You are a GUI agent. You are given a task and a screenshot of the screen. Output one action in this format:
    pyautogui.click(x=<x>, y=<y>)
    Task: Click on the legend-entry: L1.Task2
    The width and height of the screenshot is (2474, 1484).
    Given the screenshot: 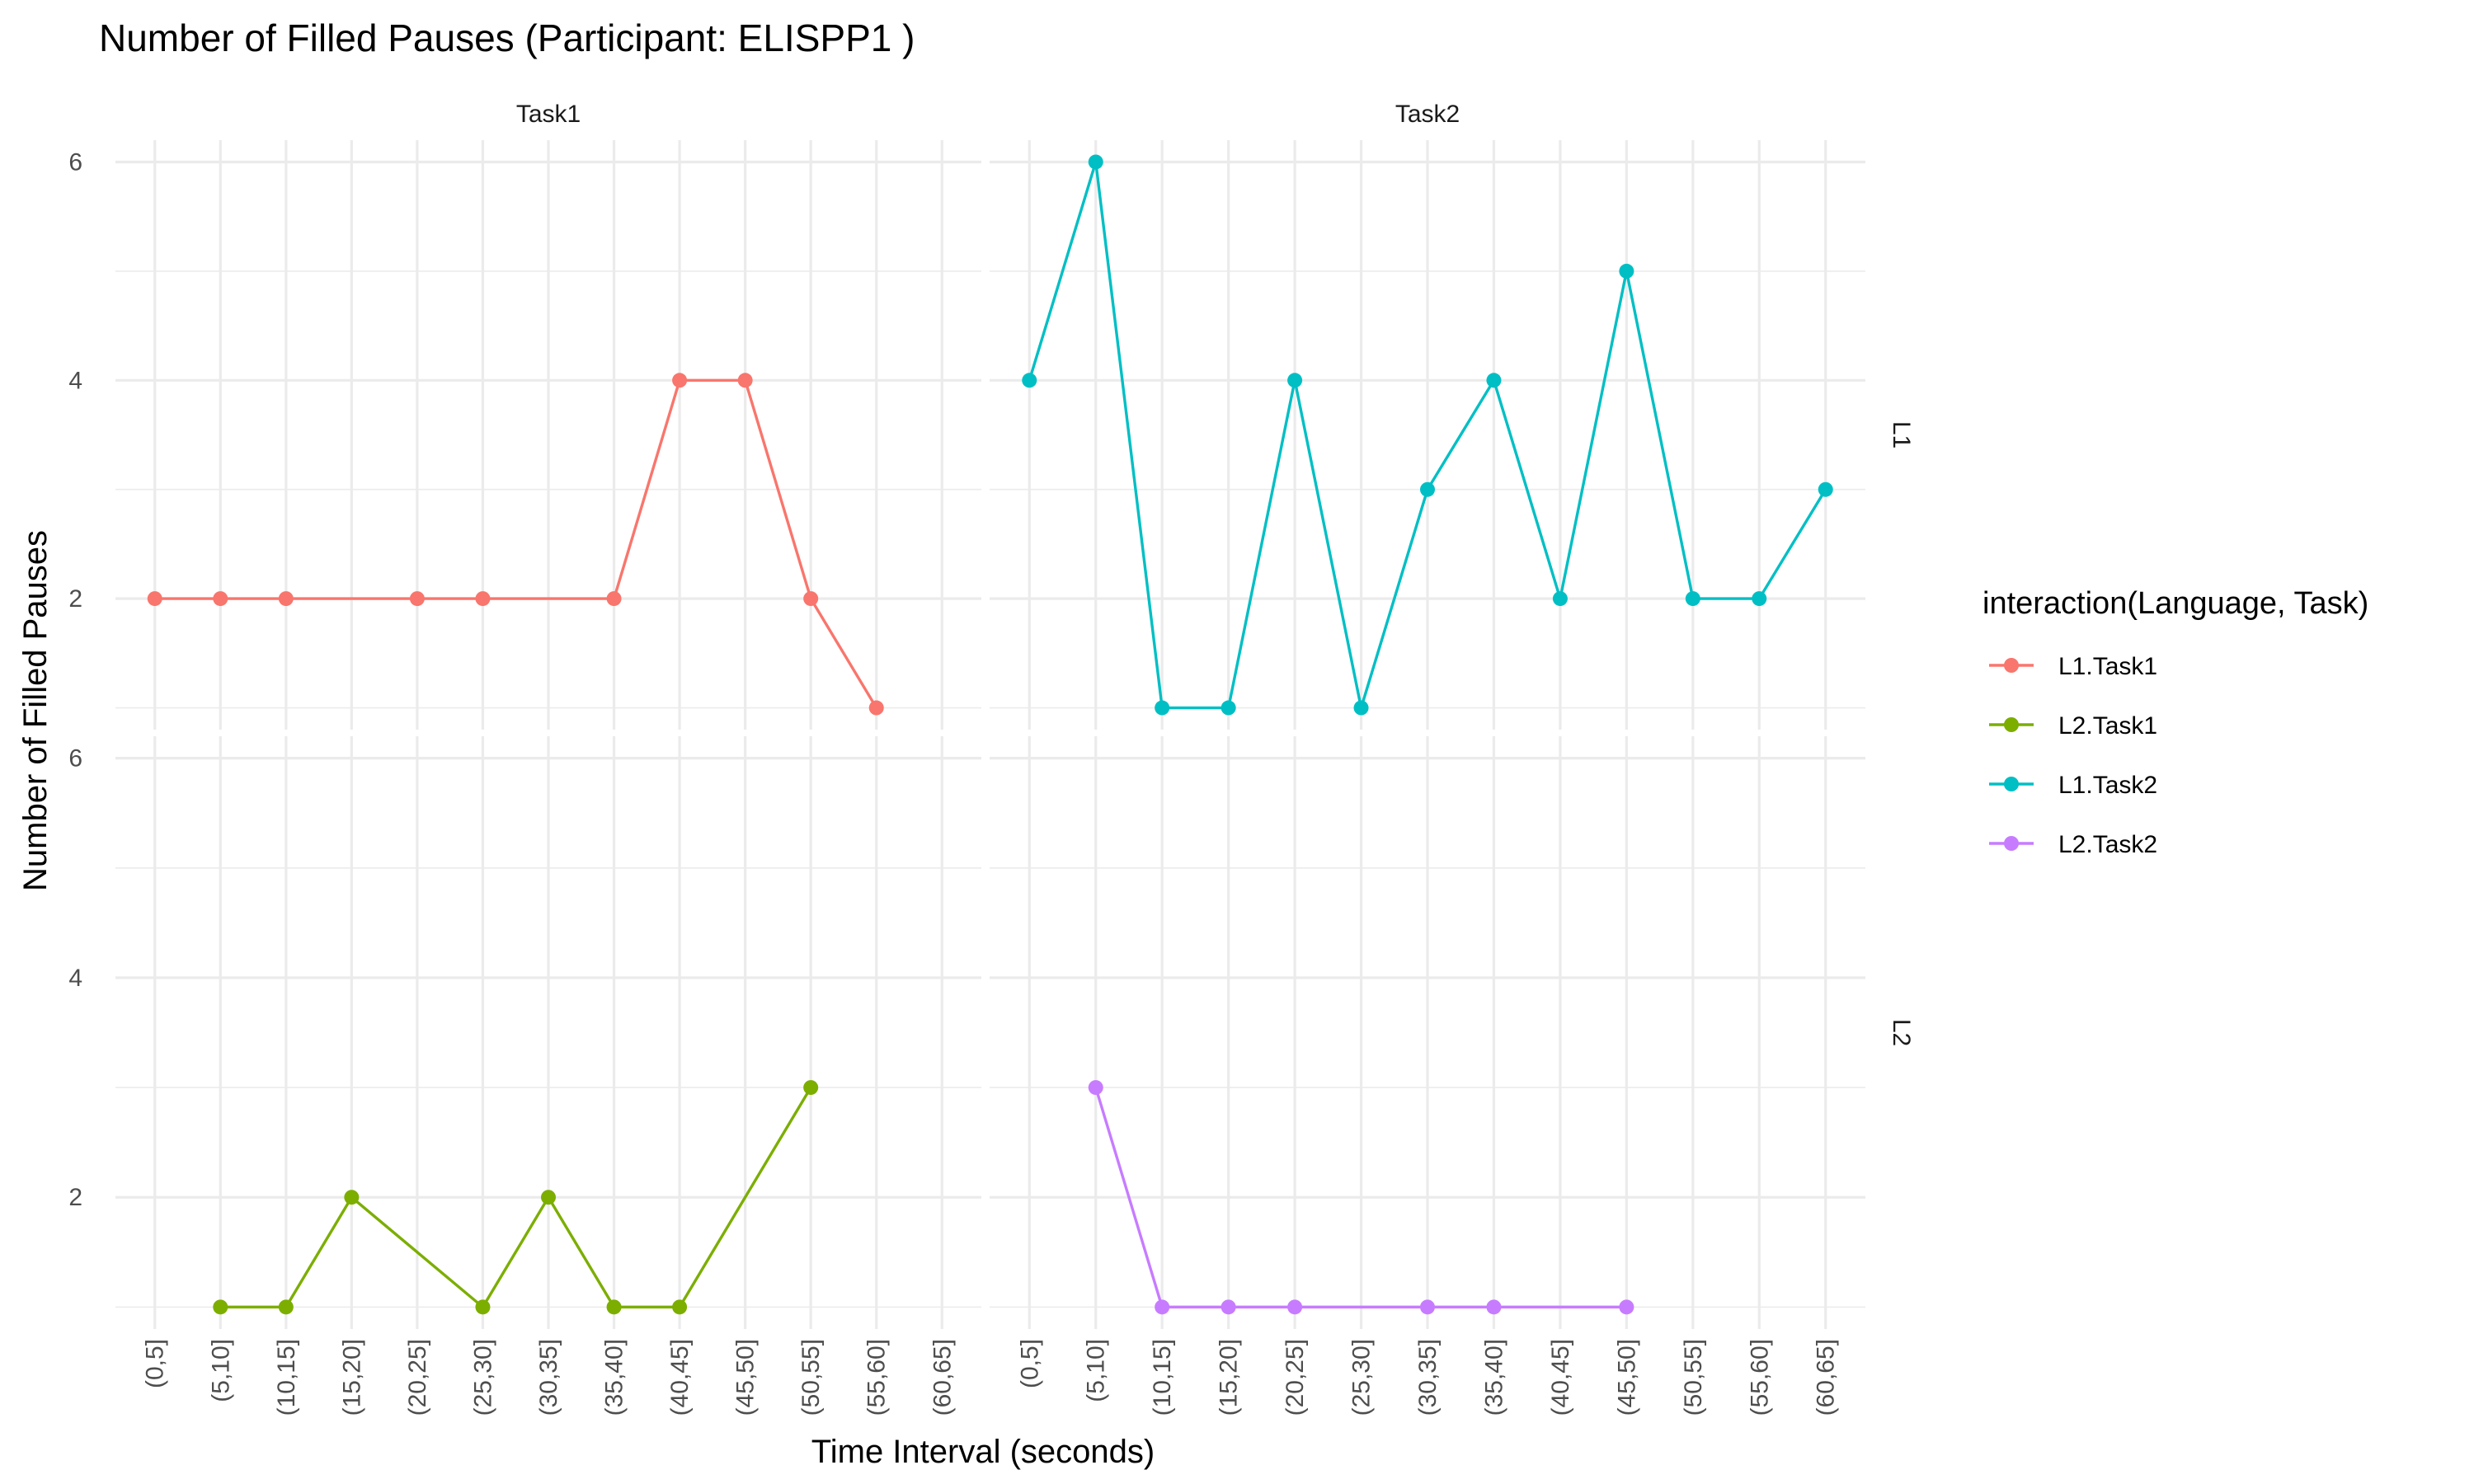 What is the action you would take?
    pyautogui.click(x=2073, y=785)
    